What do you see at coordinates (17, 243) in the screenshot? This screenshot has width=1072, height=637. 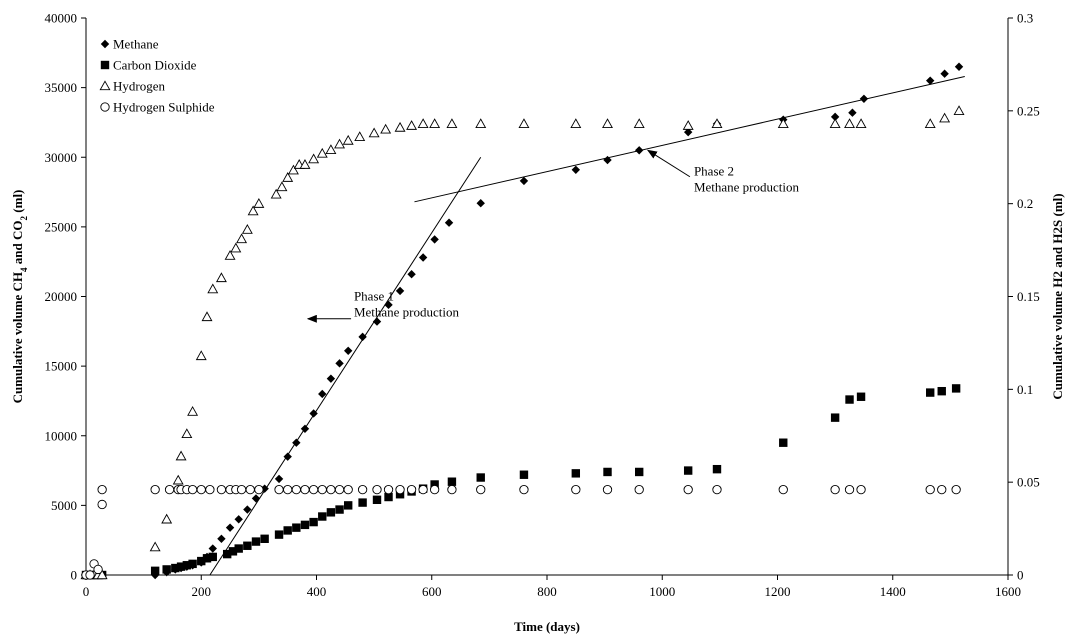 I see `y-axis-title-part: and CO` at bounding box center [17, 243].